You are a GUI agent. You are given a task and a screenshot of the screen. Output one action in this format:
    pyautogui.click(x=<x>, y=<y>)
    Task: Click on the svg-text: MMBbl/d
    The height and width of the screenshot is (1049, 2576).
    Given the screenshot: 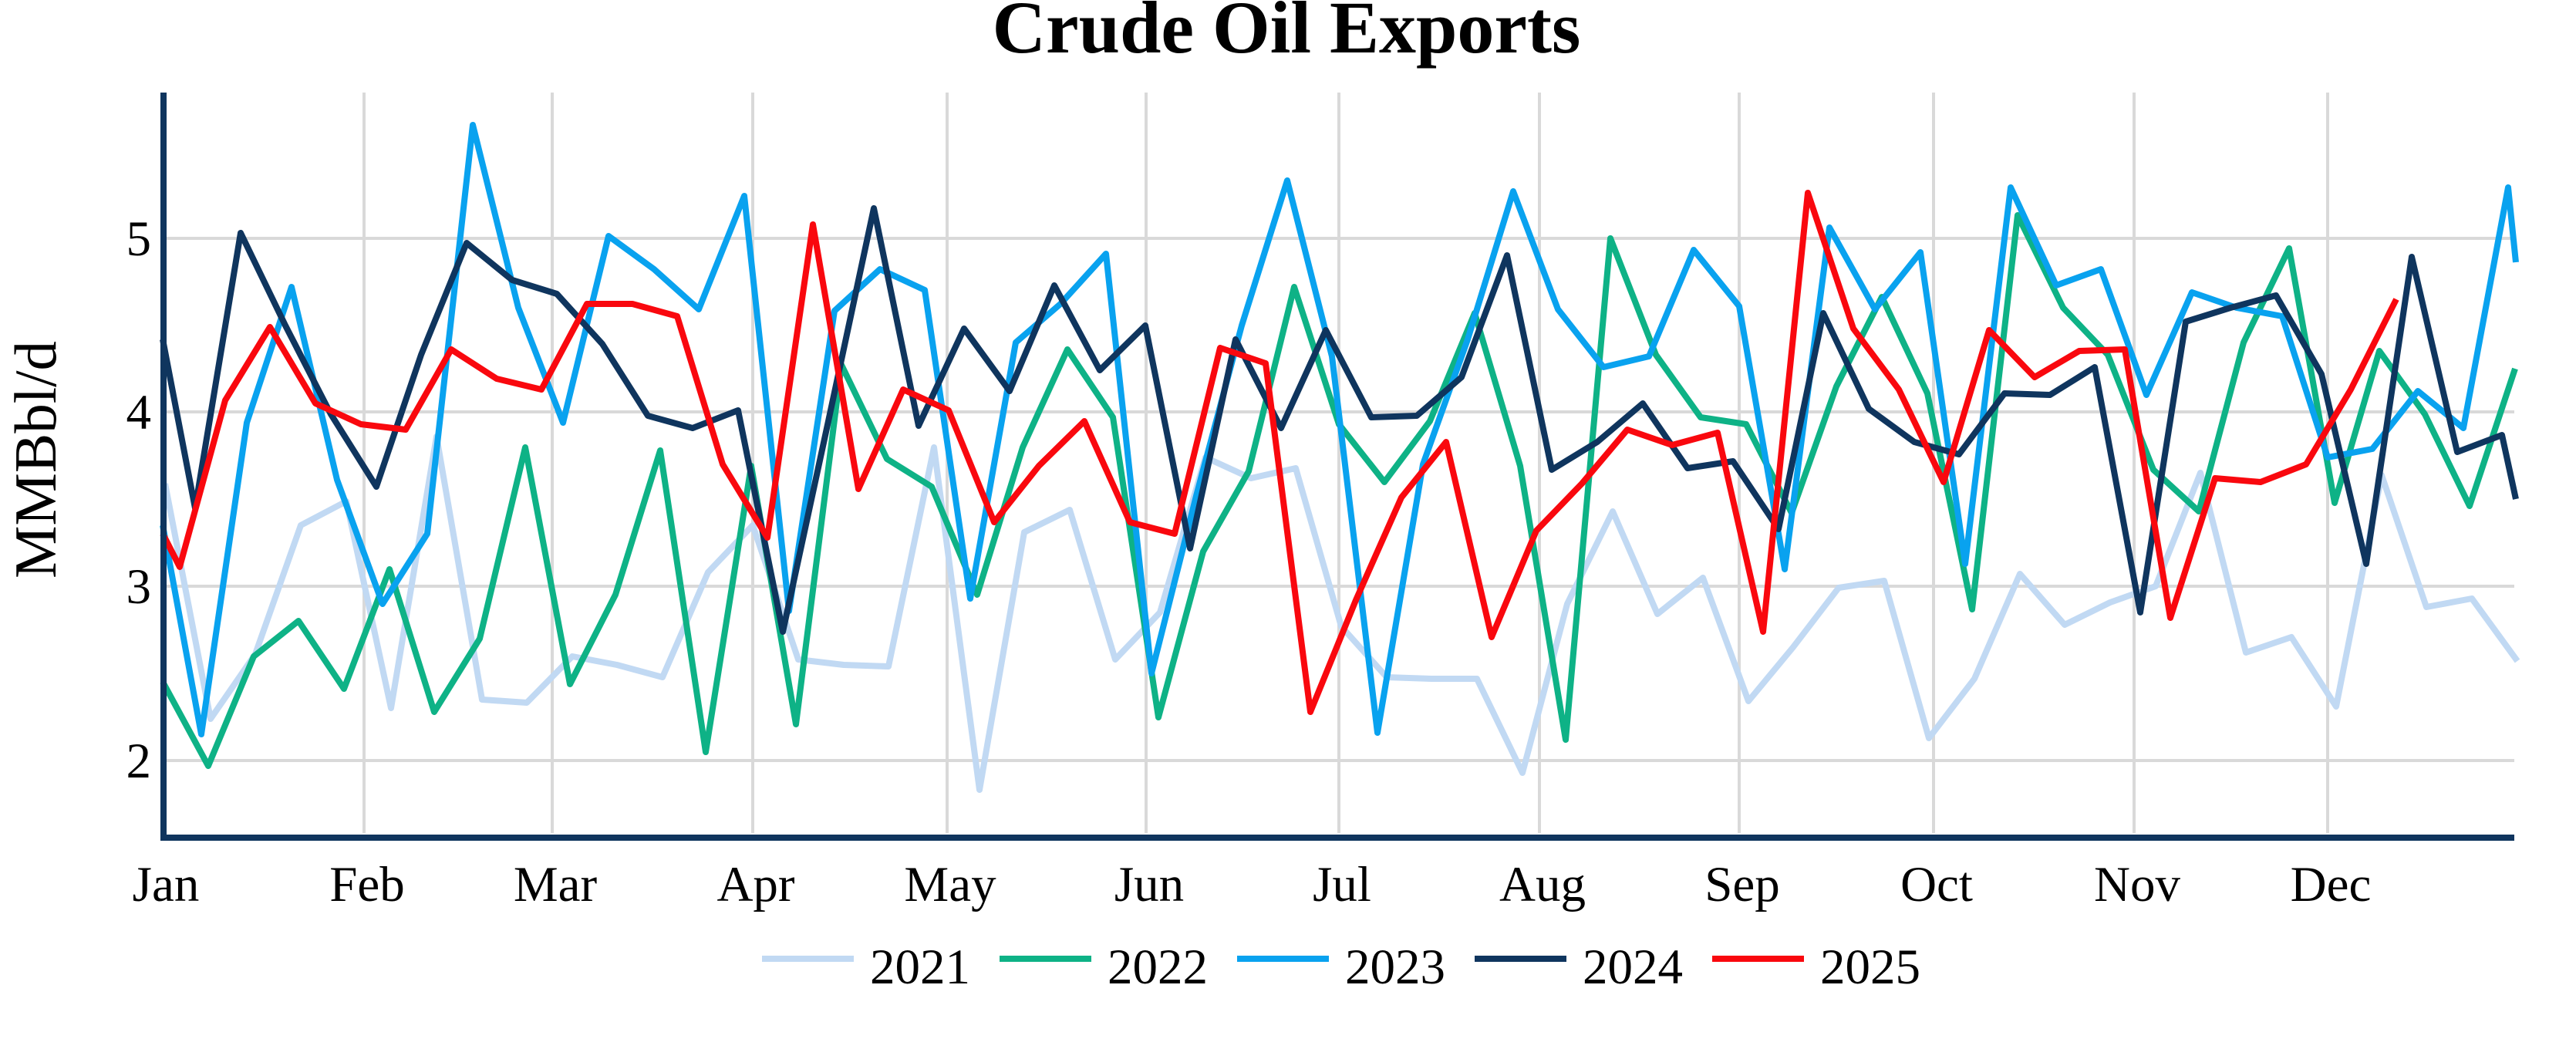 What is the action you would take?
    pyautogui.click(x=35, y=459)
    